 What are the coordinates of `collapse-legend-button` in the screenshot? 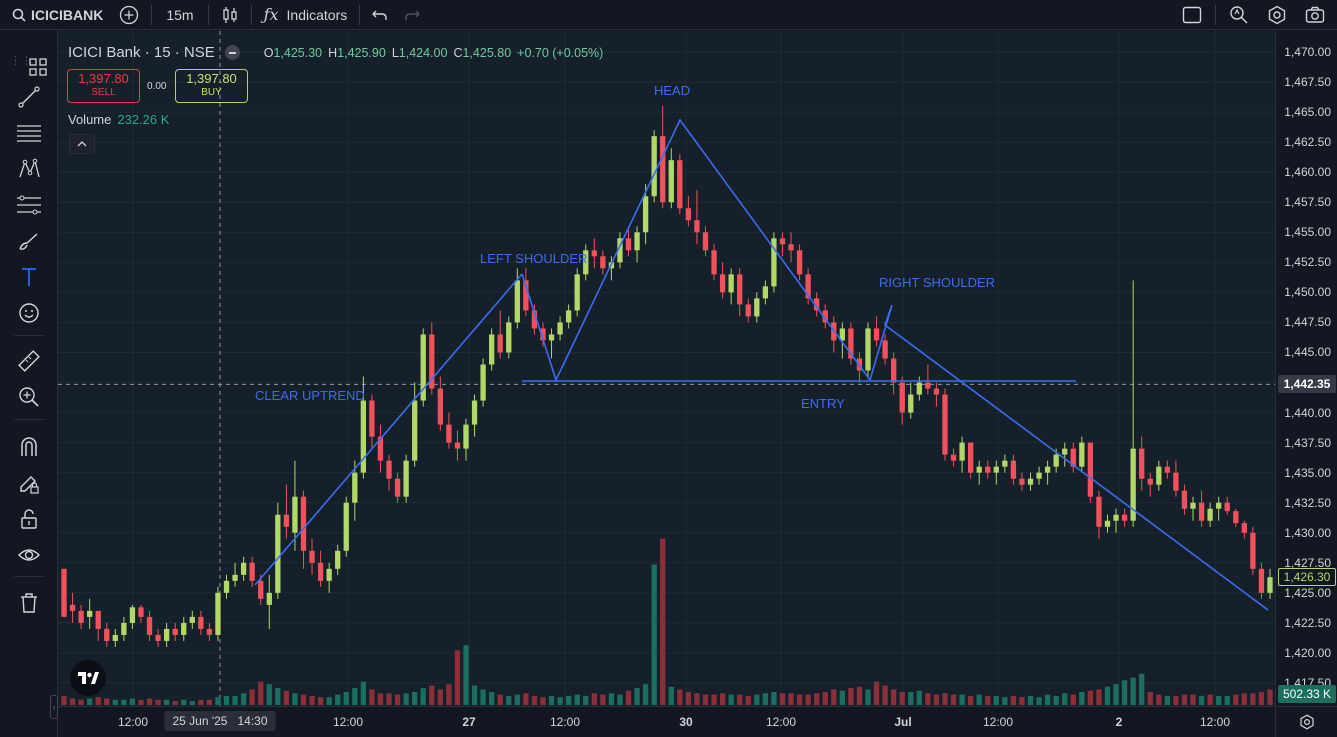 It's located at (82, 144).